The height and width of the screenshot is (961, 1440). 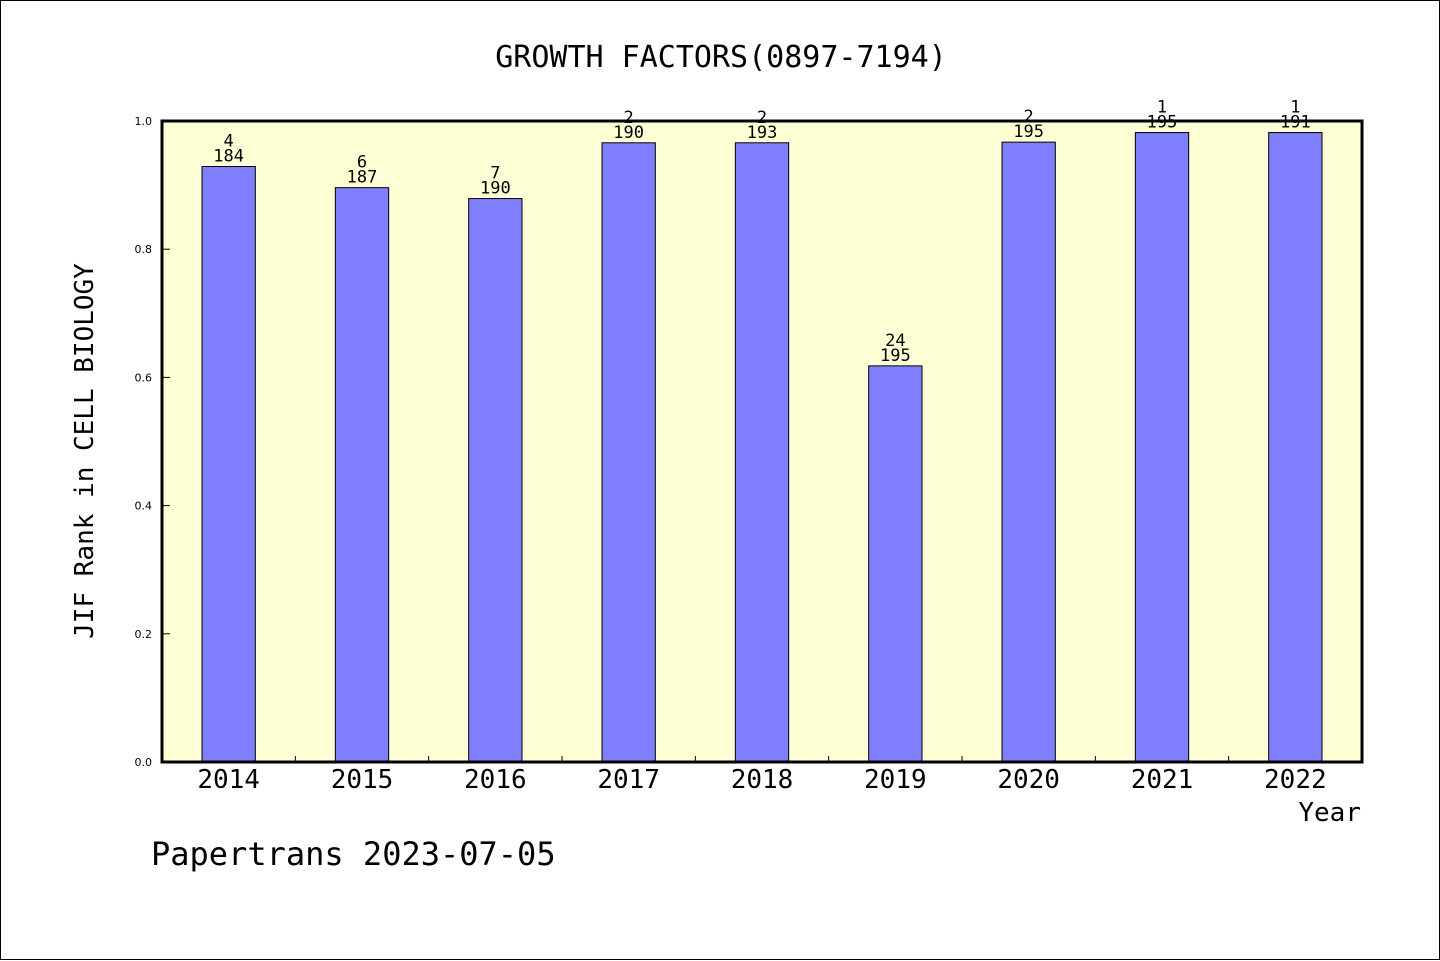 I want to click on x-tick-label: 2016, so click(x=495, y=780).